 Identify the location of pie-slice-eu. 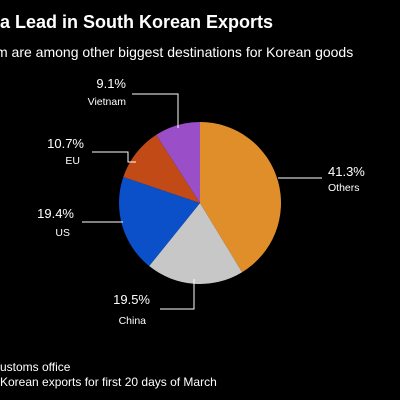
(161, 168).